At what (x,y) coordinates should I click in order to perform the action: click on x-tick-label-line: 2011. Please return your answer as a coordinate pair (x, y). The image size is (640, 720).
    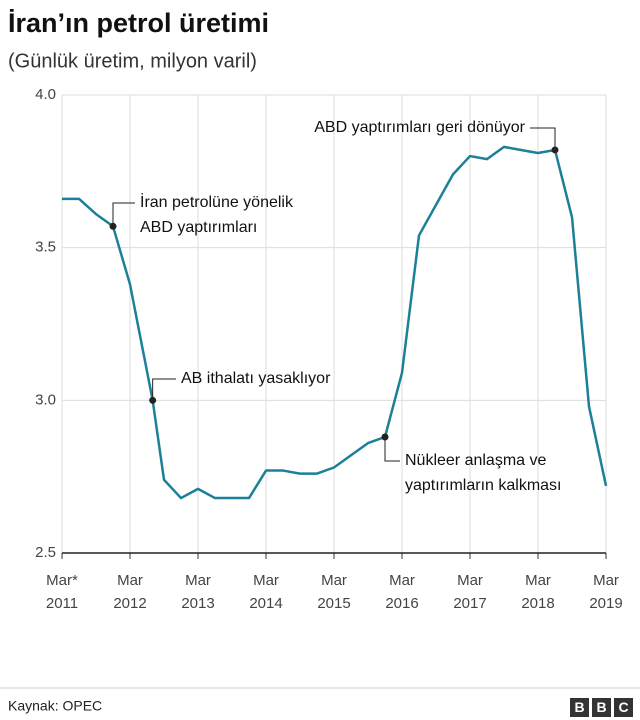
    Looking at the image, I should click on (62, 603).